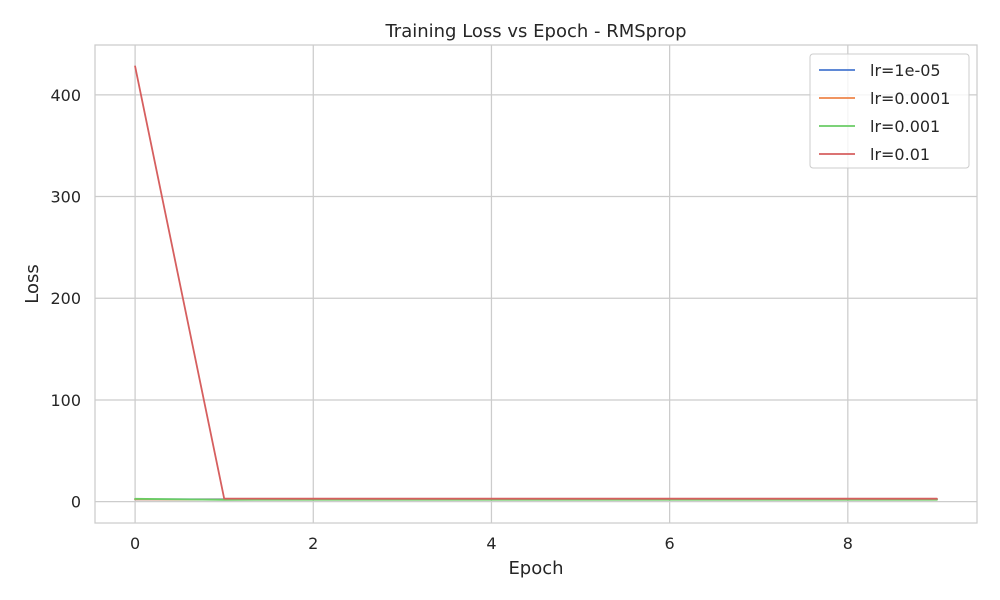  Describe the element at coordinates (905, 126) in the screenshot. I see `legend-entry-label: lr=0.001` at that location.